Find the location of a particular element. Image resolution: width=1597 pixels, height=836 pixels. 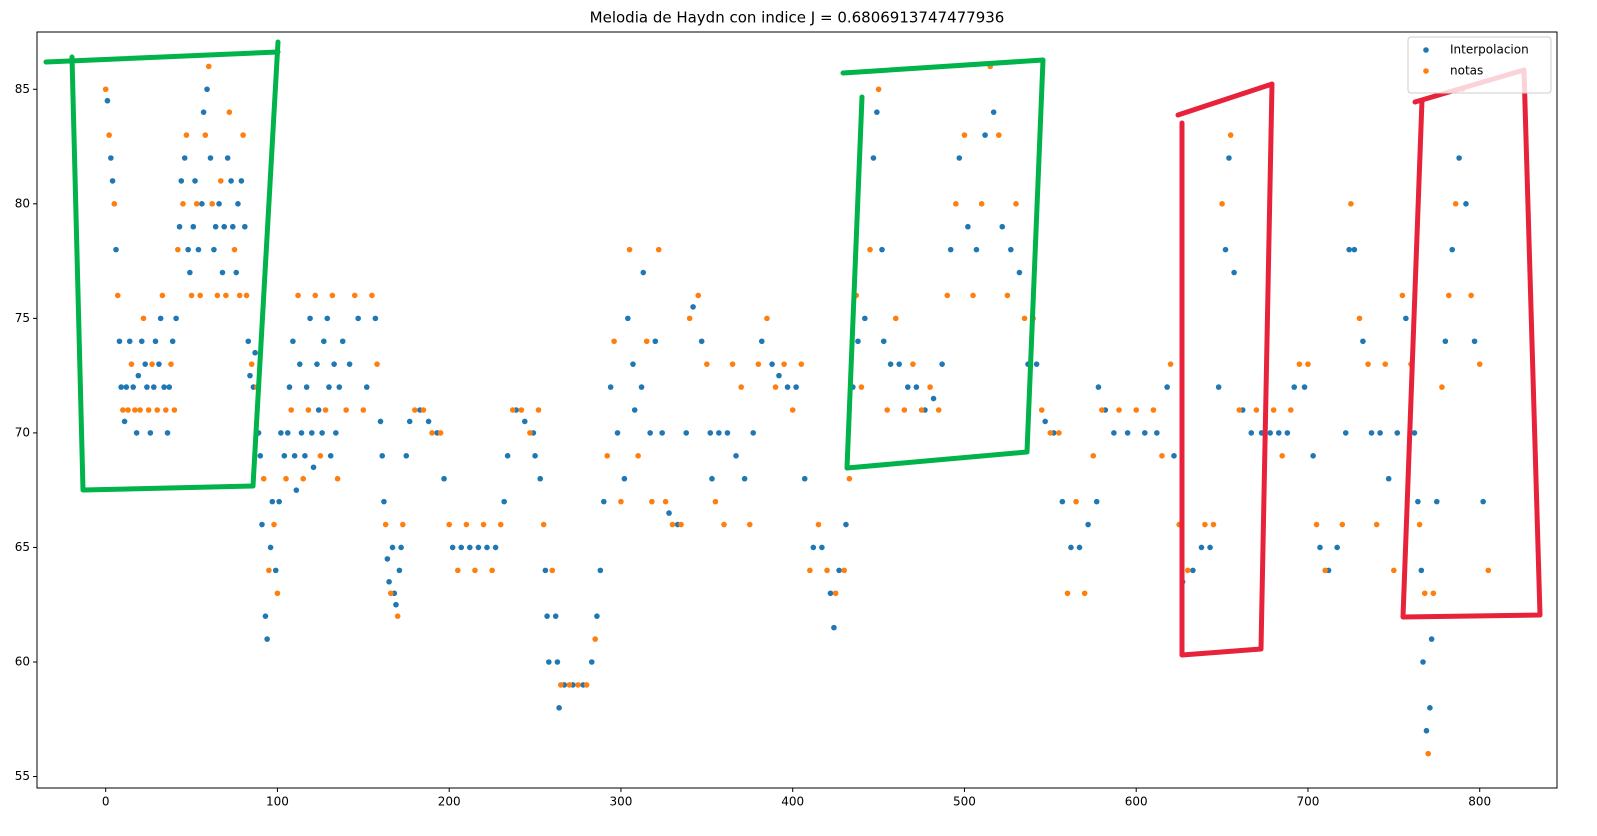

x-tick-label: 500 is located at coordinates (964, 802).